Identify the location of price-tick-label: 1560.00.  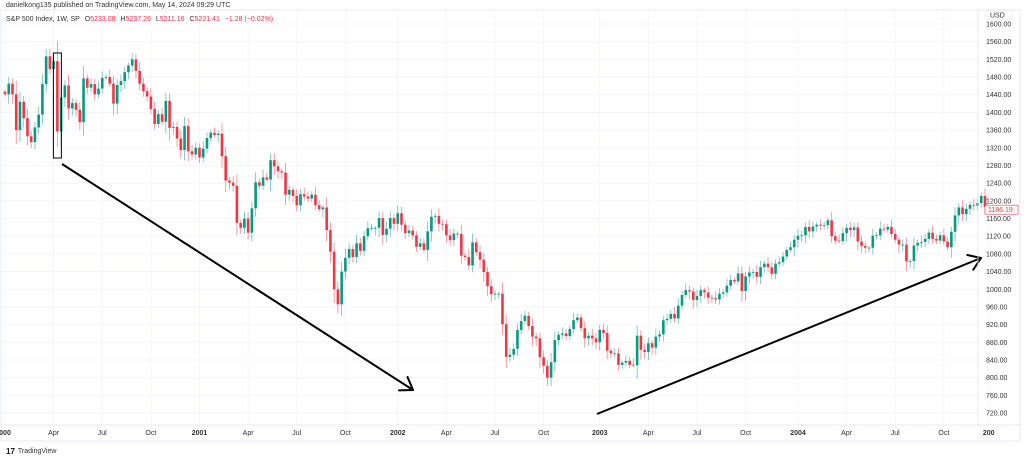
(998, 42).